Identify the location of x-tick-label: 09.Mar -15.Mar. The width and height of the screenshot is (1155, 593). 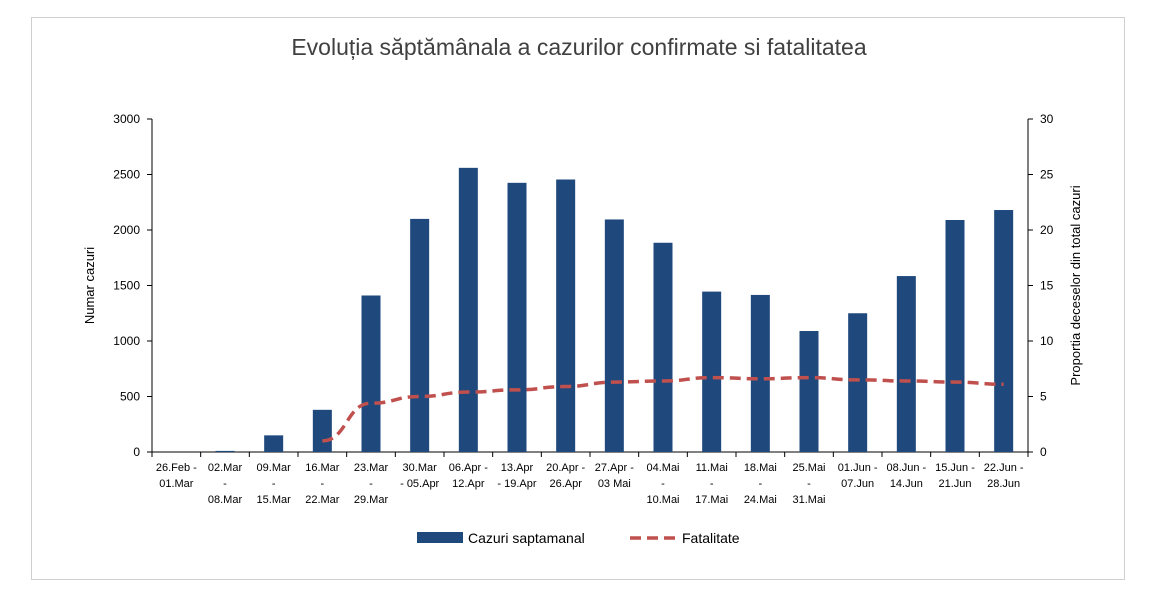
(274, 484).